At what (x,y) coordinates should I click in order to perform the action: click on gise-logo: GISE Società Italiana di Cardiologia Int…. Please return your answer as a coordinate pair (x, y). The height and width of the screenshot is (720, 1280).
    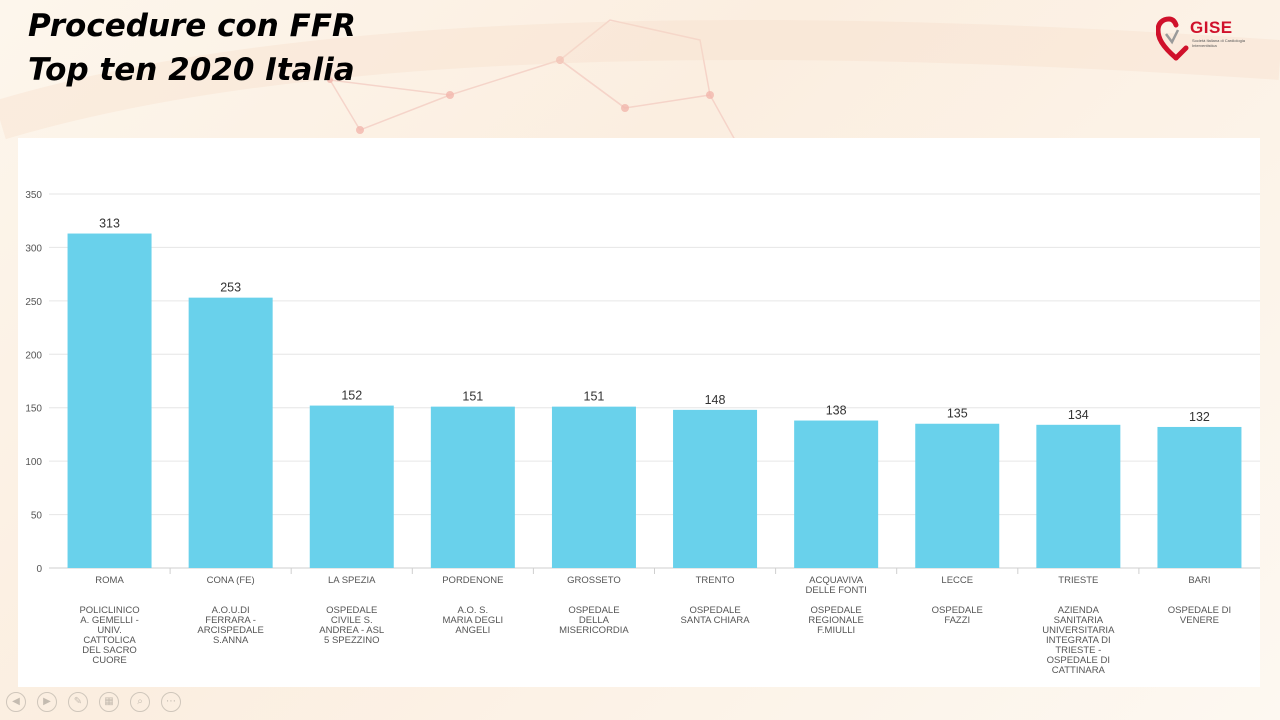
    Looking at the image, I should click on (1212, 41).